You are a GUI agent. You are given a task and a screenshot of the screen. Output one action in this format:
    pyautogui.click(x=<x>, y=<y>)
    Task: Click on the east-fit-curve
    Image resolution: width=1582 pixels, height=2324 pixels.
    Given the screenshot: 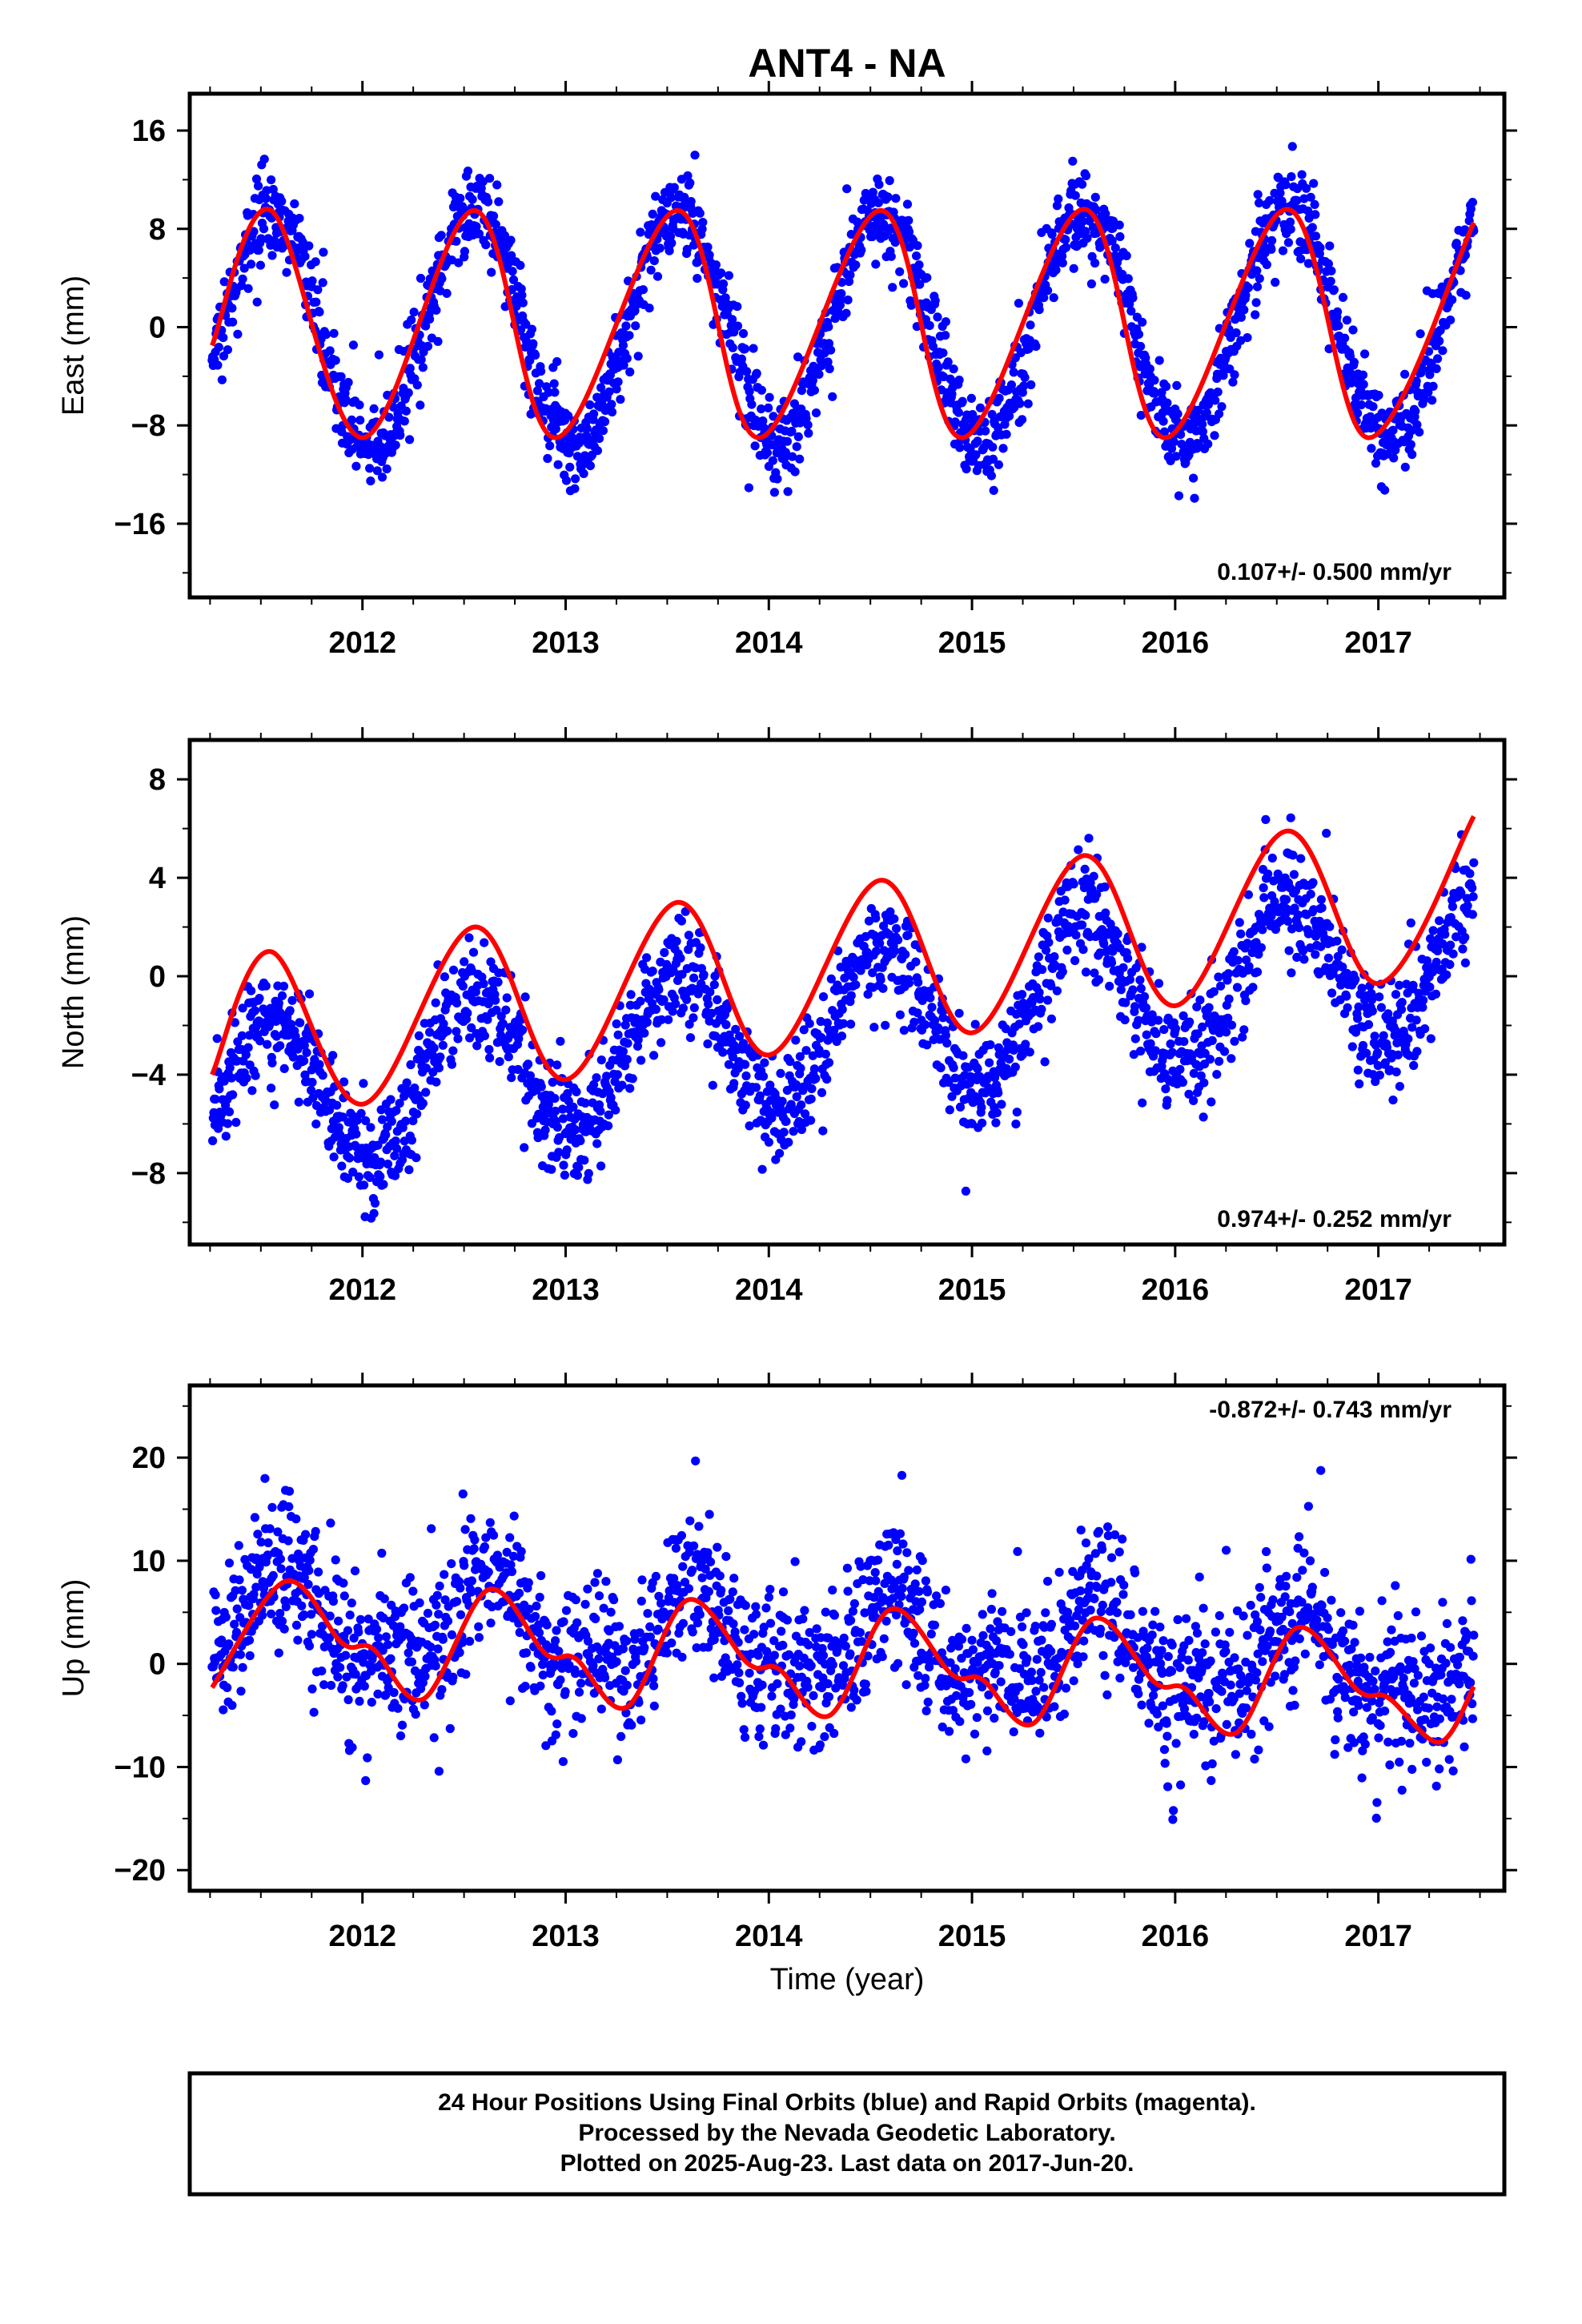 What is the action you would take?
    pyautogui.click(x=843, y=323)
    